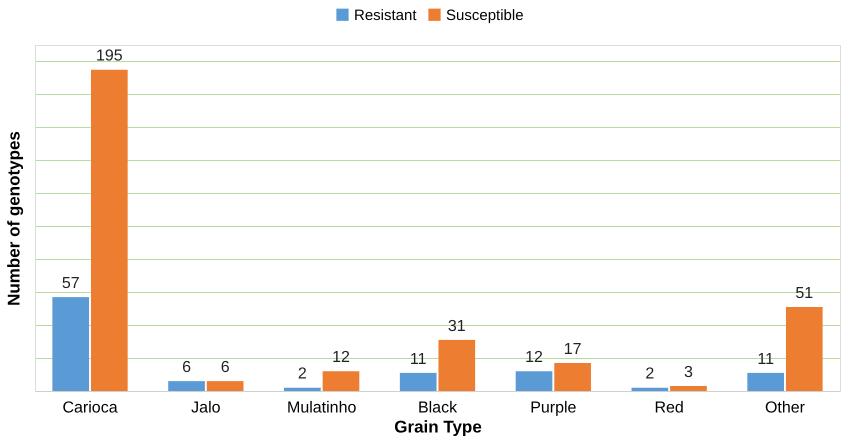  Describe the element at coordinates (90, 408) in the screenshot. I see `x-tick-label: Carioca` at that location.